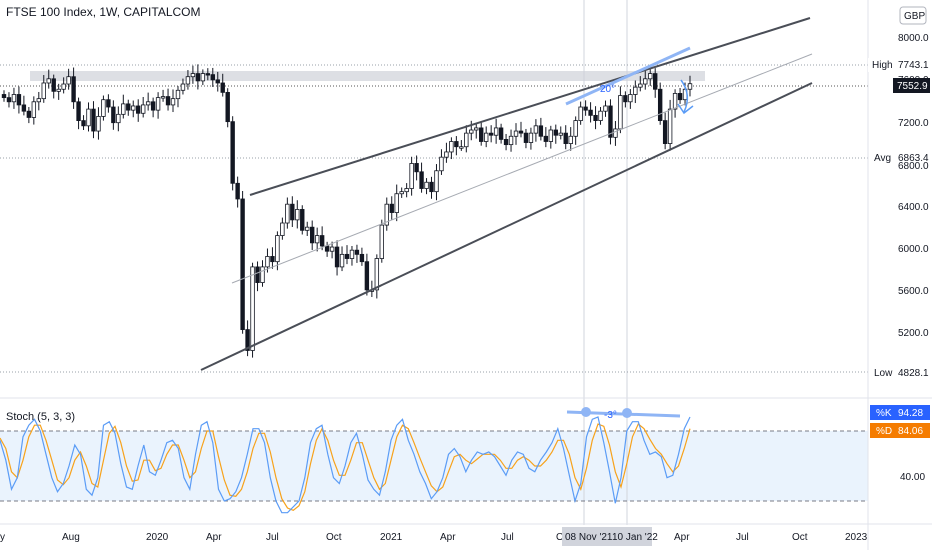 This screenshot has width=932, height=550. I want to click on x-highlight-2: 10 Jan '22, so click(635, 537).